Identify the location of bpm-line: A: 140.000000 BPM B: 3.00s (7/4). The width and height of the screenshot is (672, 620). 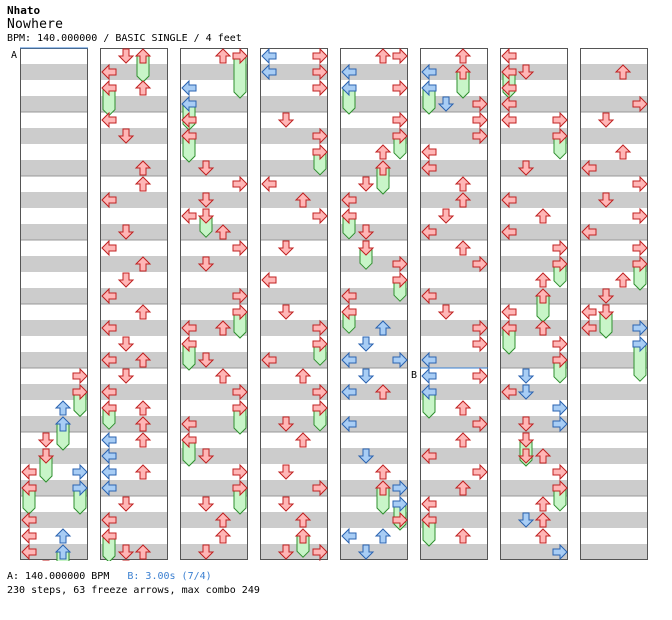
(133, 577).